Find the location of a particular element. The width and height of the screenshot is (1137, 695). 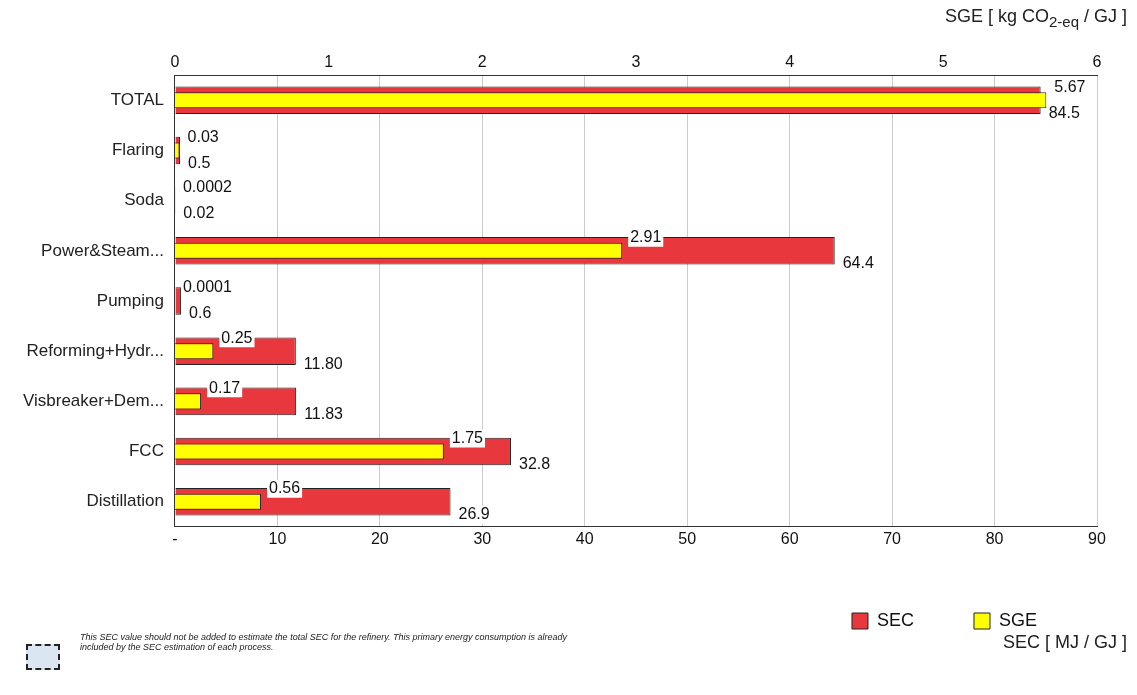

x-tick-label: - is located at coordinates (175, 538).